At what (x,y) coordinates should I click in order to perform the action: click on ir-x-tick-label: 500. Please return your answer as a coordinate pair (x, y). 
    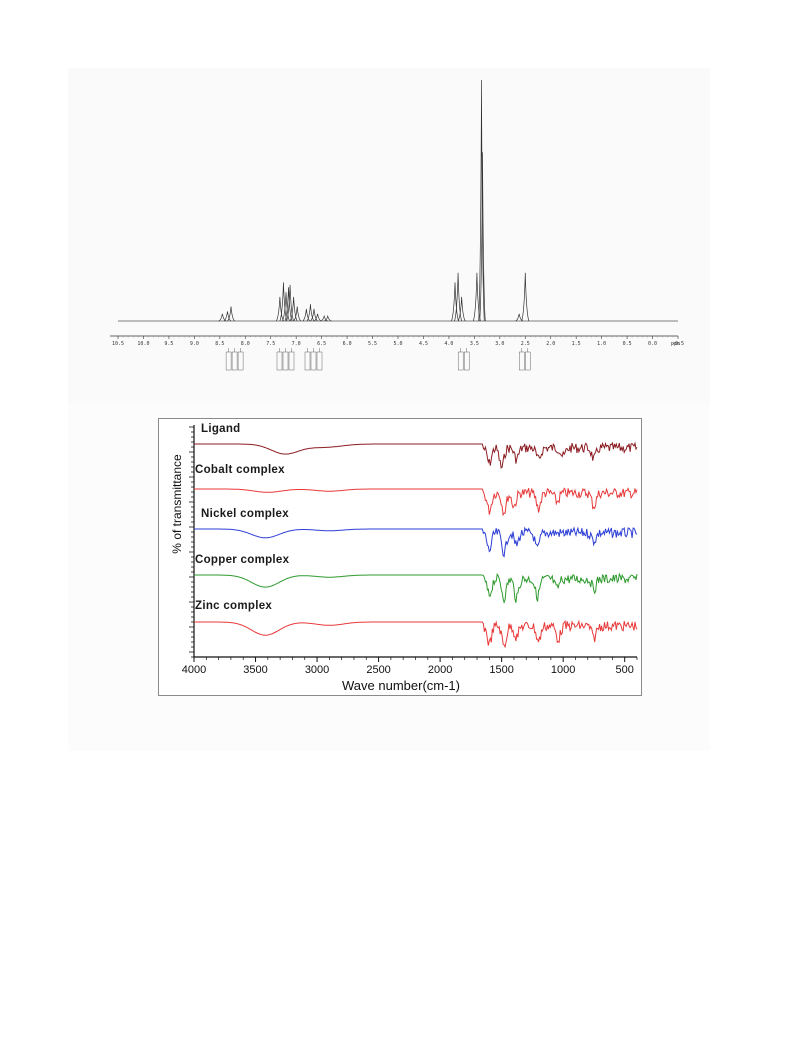
    Looking at the image, I should click on (625, 670).